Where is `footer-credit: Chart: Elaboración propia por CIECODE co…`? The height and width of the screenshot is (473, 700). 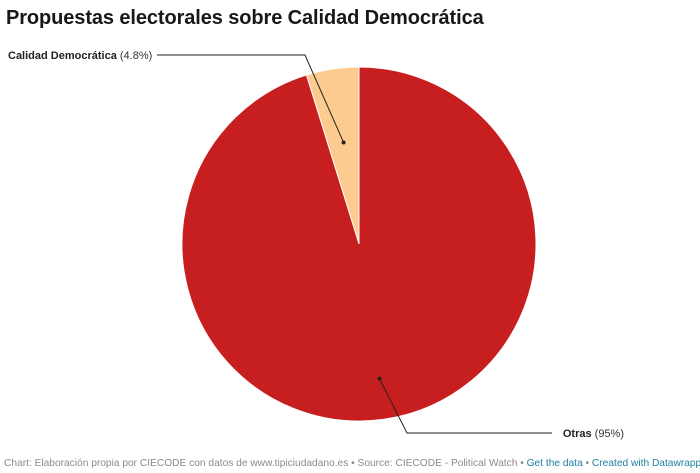 footer-credit: Chart: Elaboración propia por CIECODE co… is located at coordinates (176, 463).